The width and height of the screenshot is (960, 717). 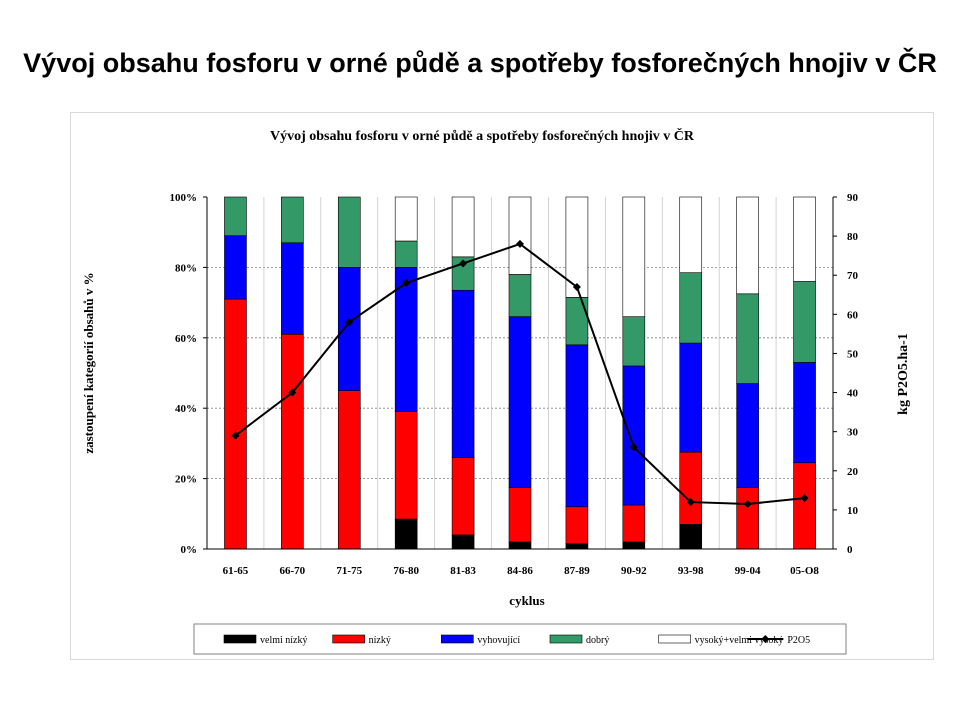 I want to click on y2-tick-label: 40, so click(x=853, y=394).